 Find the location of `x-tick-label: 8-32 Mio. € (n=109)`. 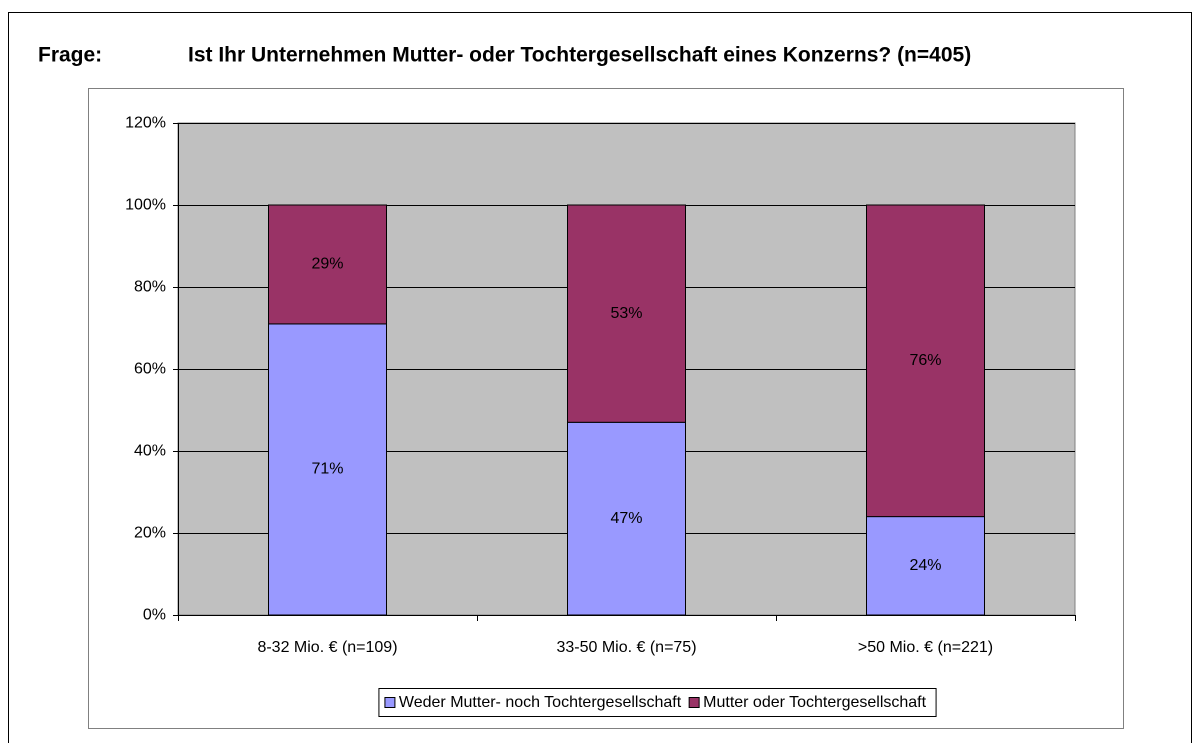

x-tick-label: 8-32 Mio. € (n=109) is located at coordinates (327, 647).